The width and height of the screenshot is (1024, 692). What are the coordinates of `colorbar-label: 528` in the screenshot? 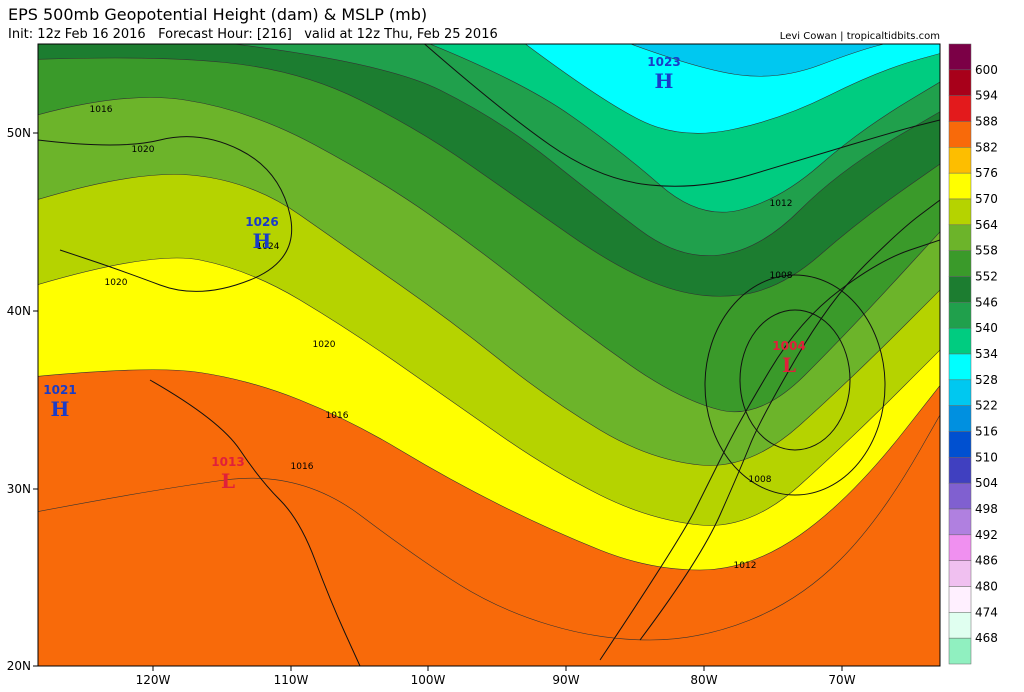 It's located at (986, 380).